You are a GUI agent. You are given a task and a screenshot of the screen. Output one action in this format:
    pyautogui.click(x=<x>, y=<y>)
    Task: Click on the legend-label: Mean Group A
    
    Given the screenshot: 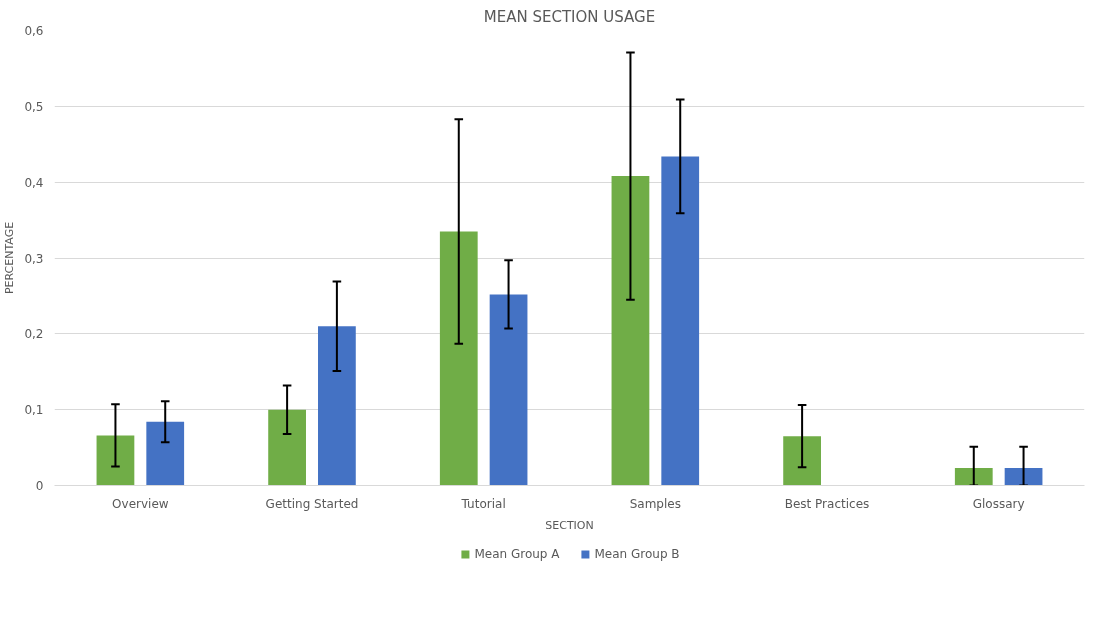 What is the action you would take?
    pyautogui.click(x=517, y=554)
    